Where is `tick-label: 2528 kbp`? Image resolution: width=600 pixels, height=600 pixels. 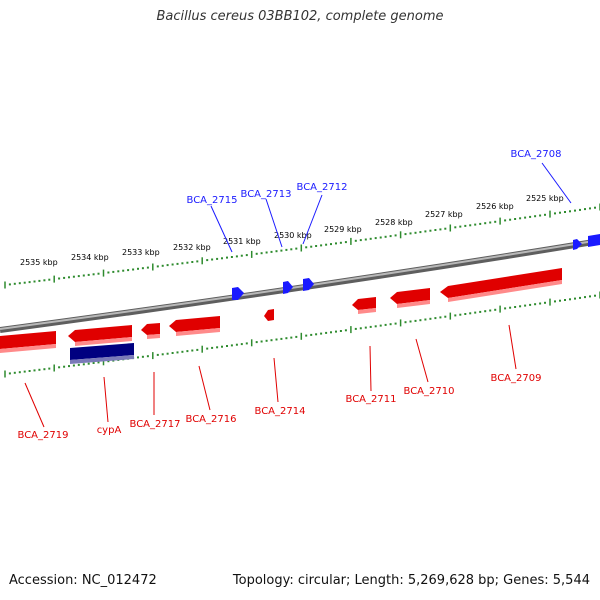
tick-label: 2528 kbp is located at coordinates (394, 222).